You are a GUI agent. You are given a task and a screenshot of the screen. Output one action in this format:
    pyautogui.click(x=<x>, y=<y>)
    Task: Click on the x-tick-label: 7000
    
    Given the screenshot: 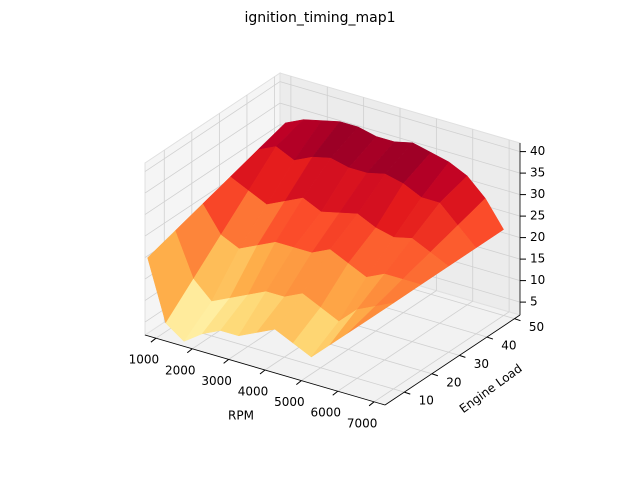 What is the action you would take?
    pyautogui.click(x=362, y=423)
    